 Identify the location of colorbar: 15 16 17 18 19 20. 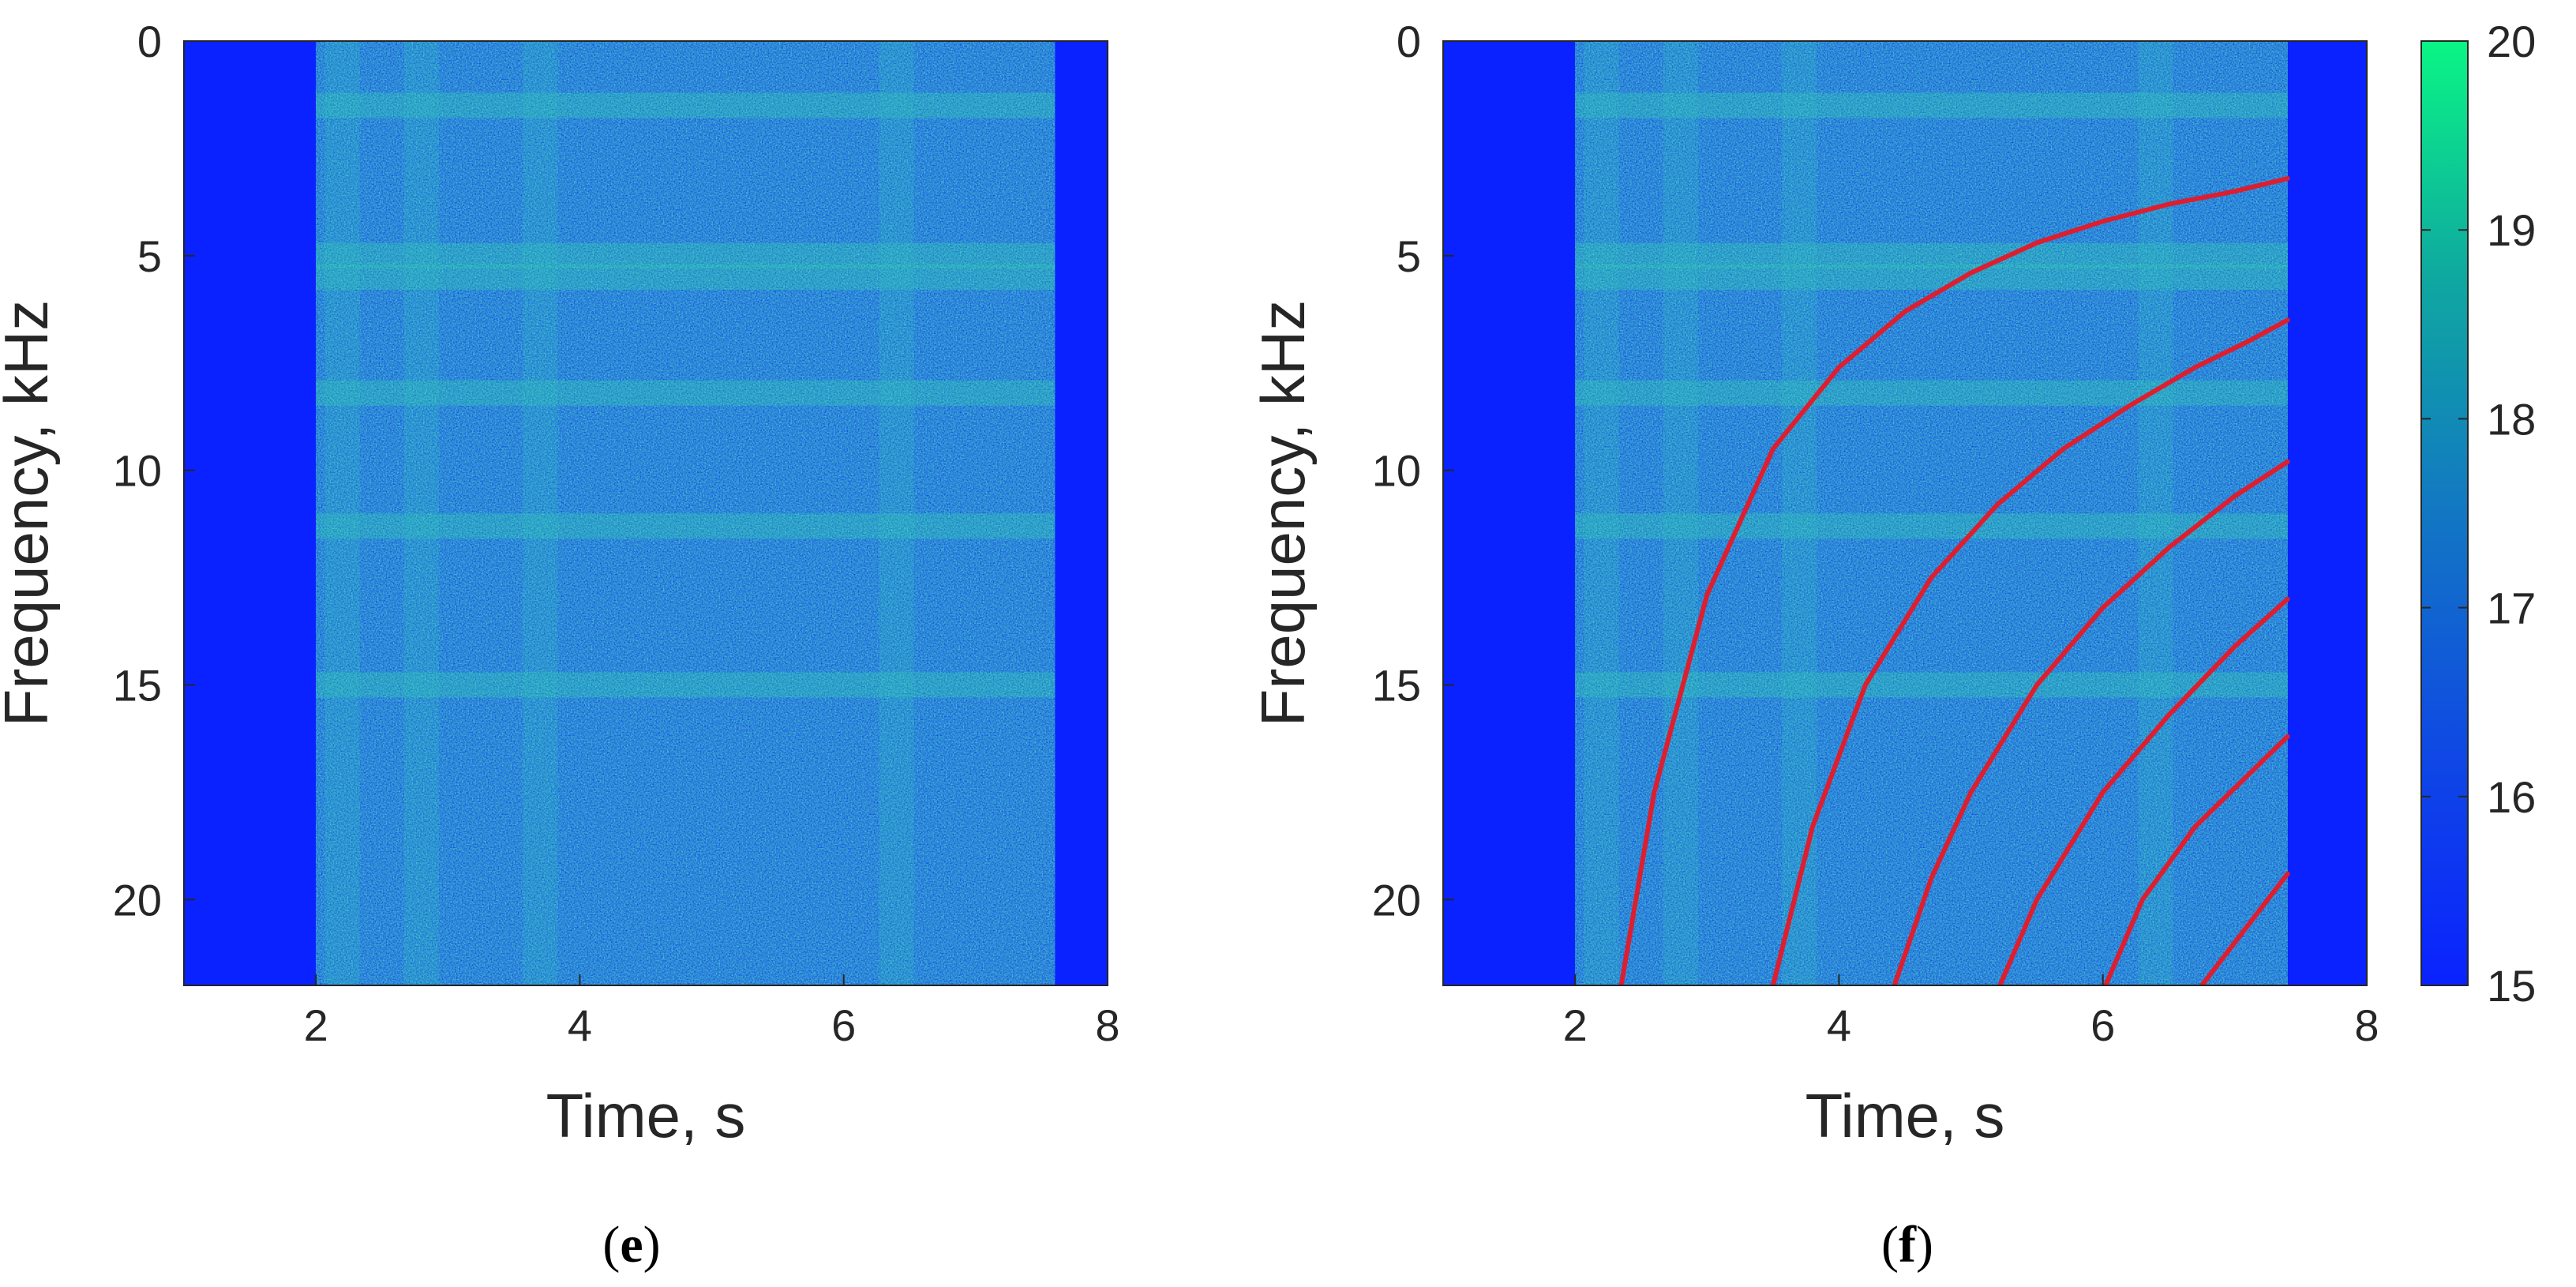
(2478, 514).